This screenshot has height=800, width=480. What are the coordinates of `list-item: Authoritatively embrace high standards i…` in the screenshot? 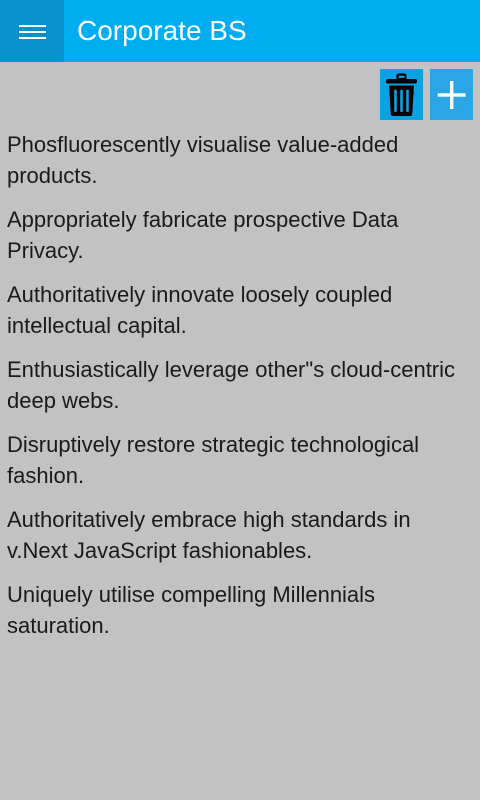 It's located at (209, 535).